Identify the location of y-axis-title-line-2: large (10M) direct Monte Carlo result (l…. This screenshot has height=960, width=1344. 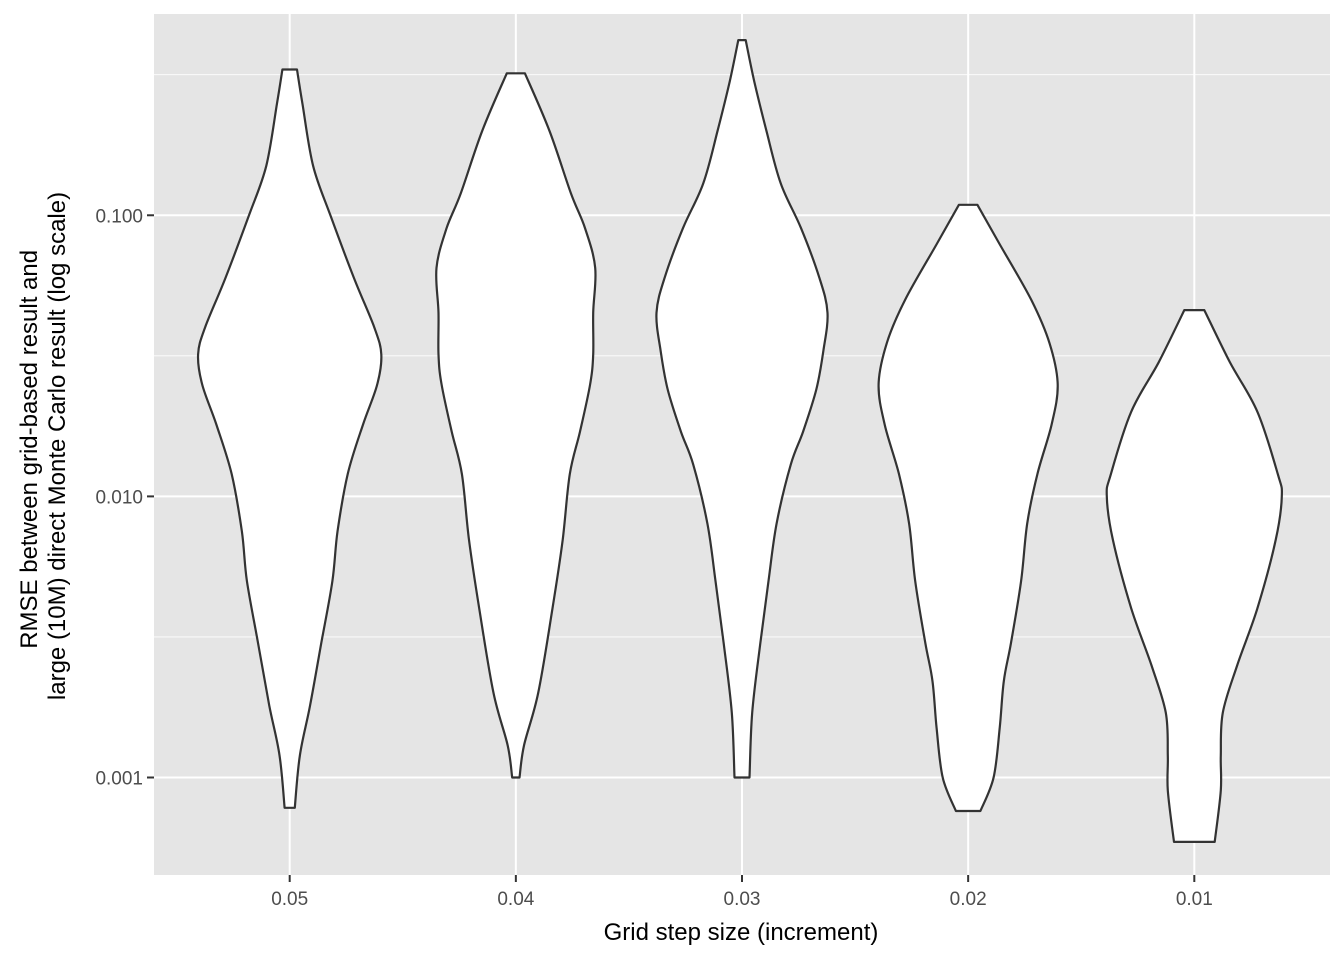
(57, 446).